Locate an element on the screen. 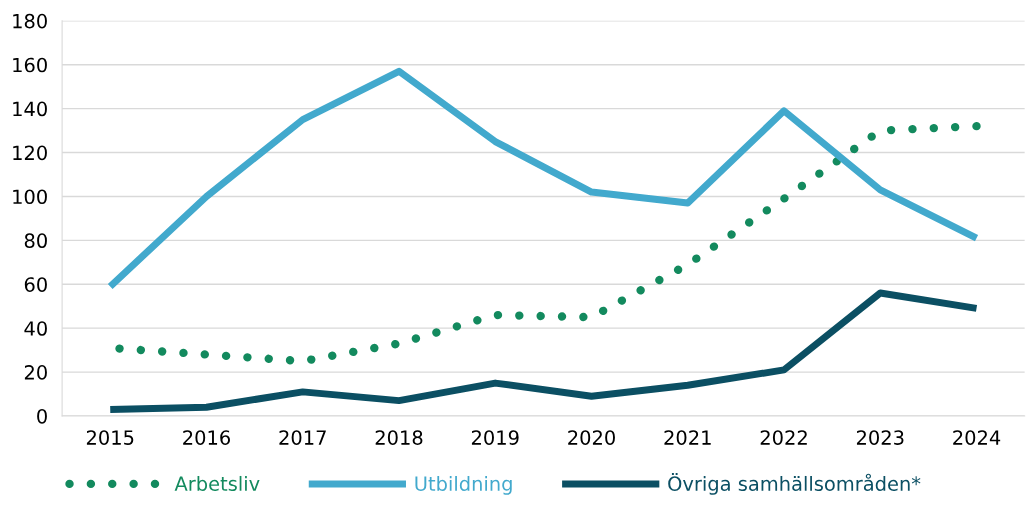  y-tick-label: 180 is located at coordinates (30, 21).